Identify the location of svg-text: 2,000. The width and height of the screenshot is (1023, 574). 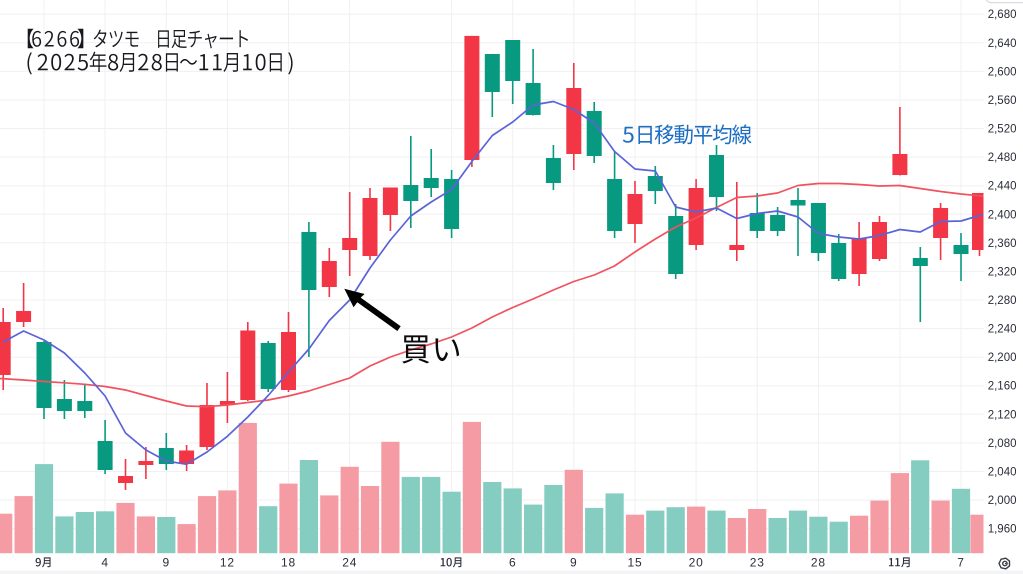
(1002, 501).